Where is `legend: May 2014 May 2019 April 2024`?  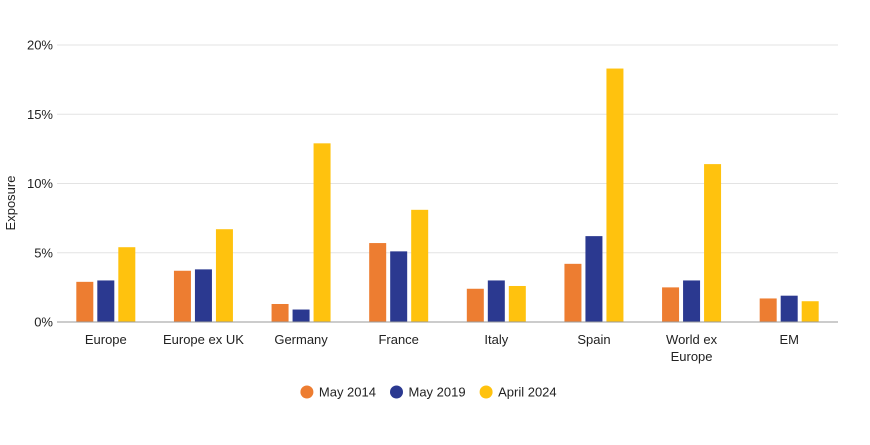
legend: May 2014 May 2019 April 2024 is located at coordinates (428, 392).